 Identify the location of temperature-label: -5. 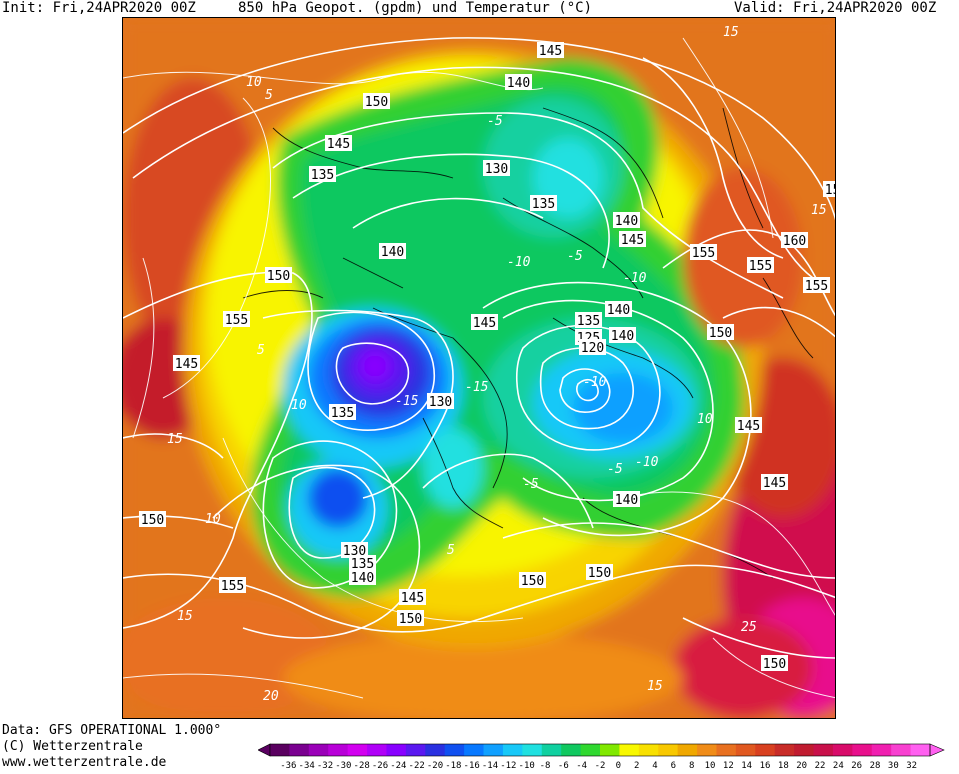
(575, 256).